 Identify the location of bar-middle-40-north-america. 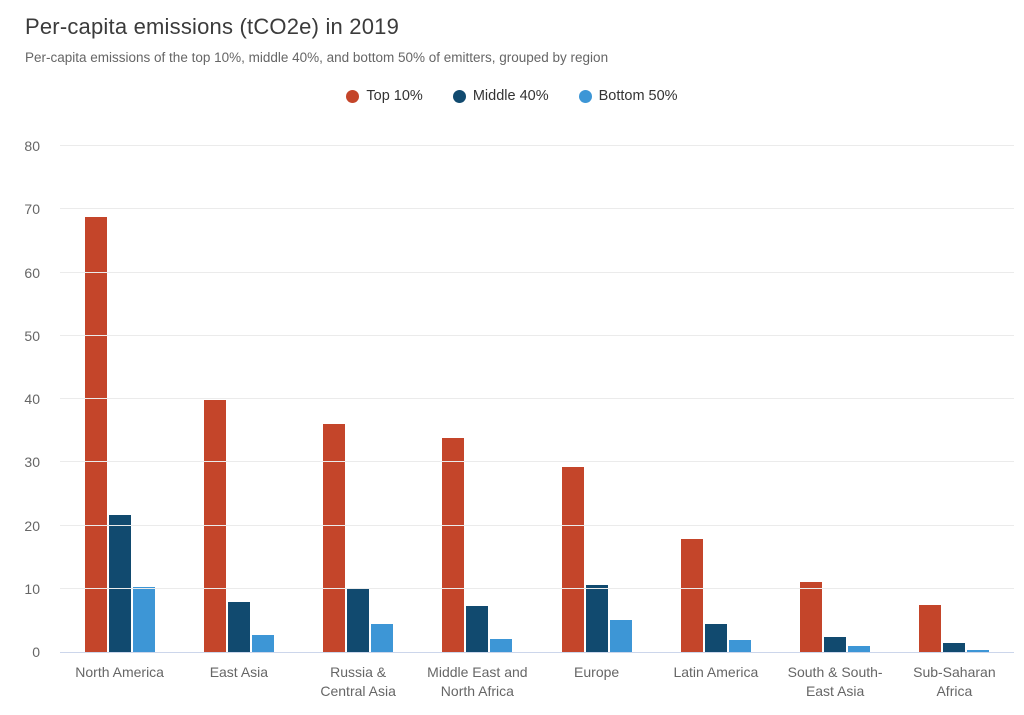
(119, 583).